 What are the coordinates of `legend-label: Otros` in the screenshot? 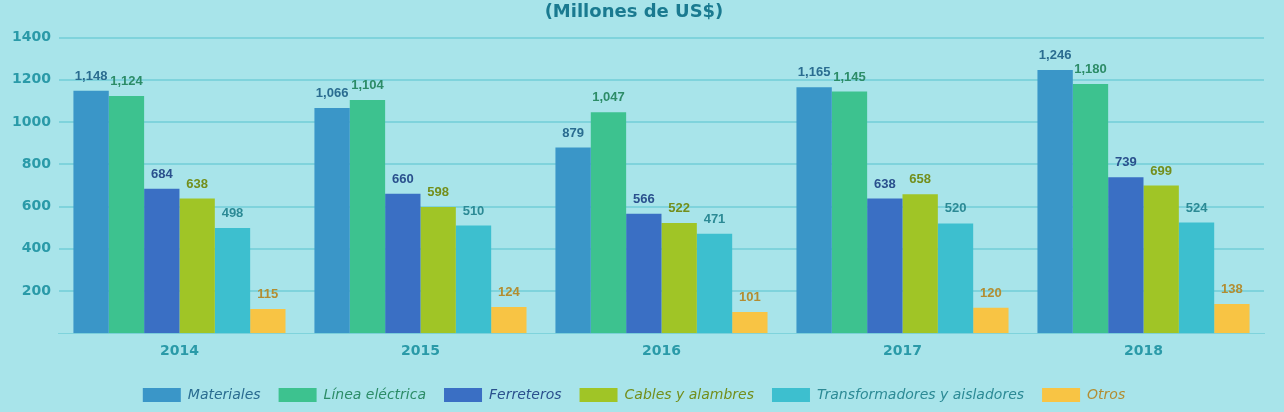 It's located at (1106, 393).